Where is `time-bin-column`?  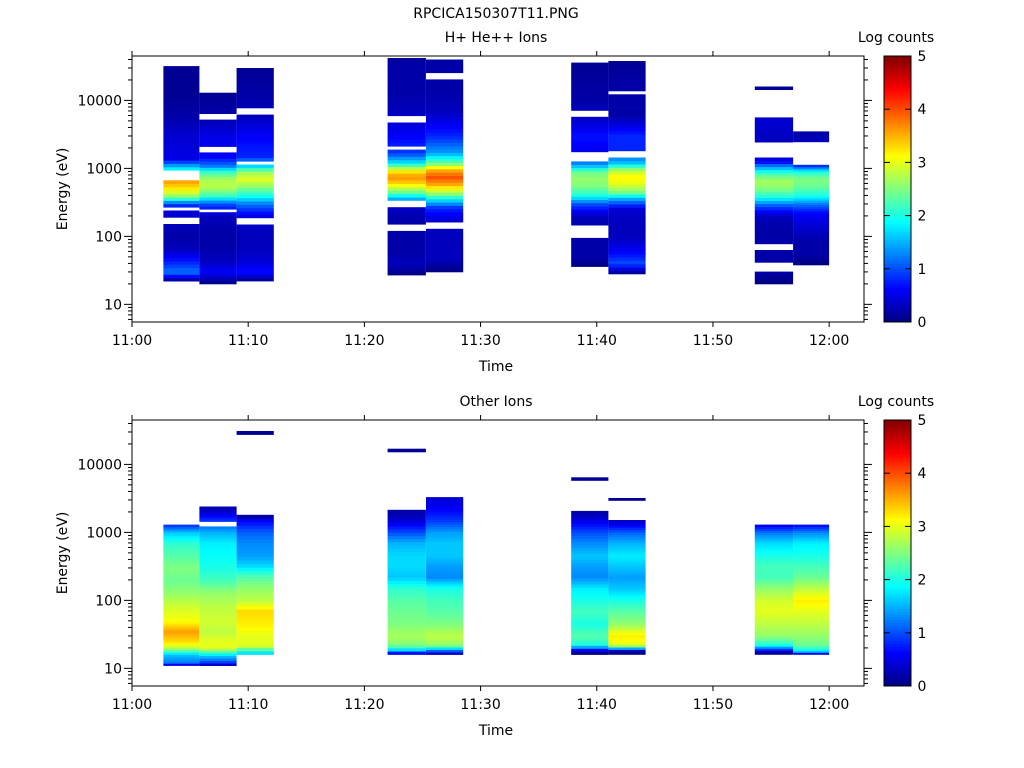
time-bin-column is located at coordinates (774, 589).